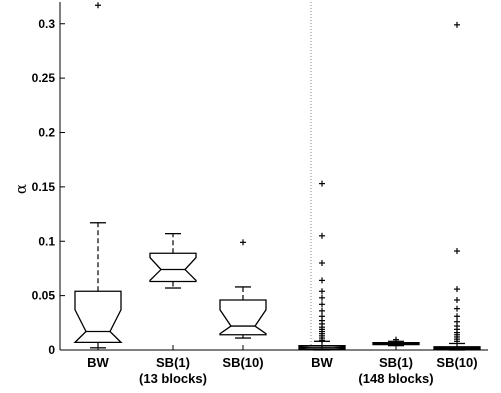  I want to click on group-label: (13 blocks), so click(173, 378).